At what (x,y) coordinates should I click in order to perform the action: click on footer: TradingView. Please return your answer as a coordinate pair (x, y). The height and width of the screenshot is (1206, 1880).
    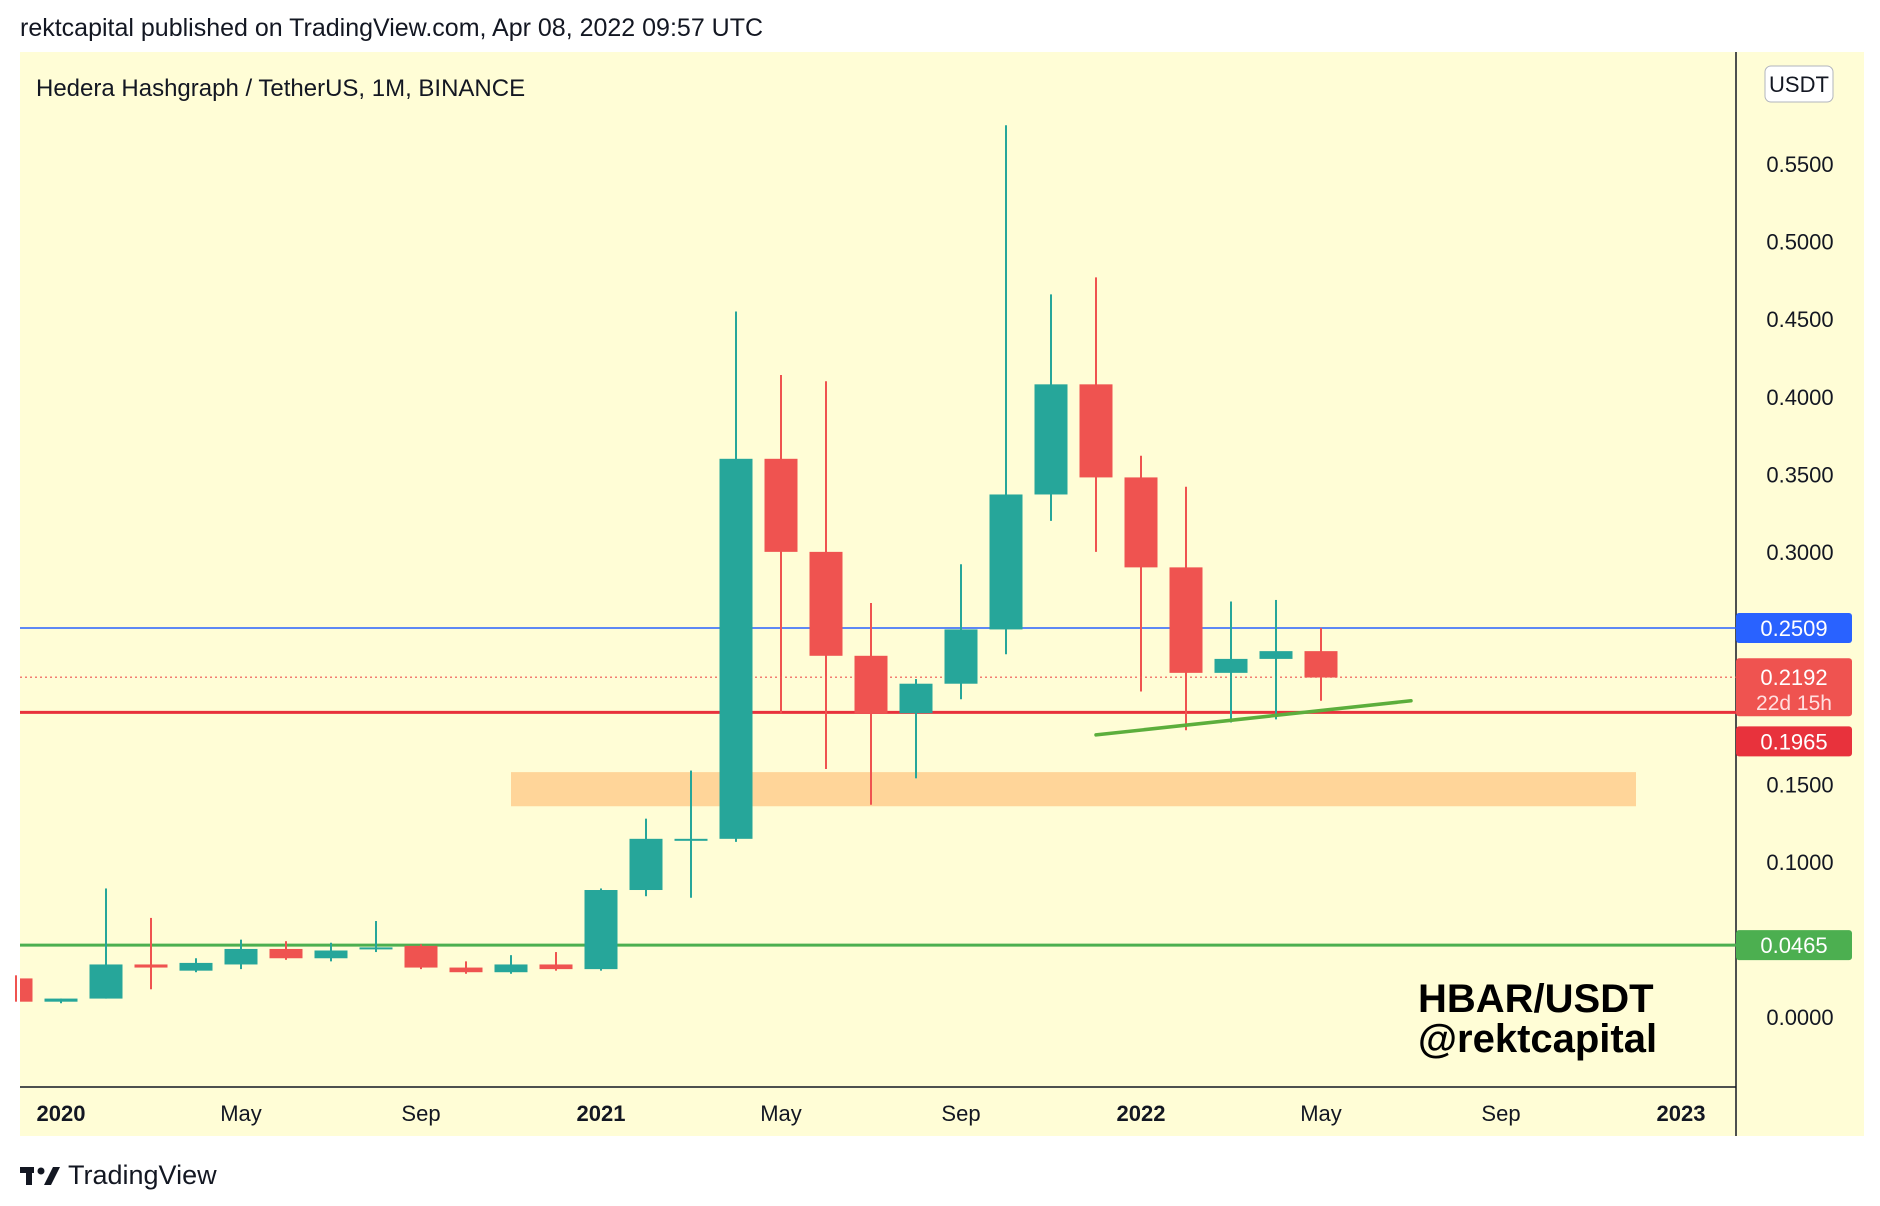
    Looking at the image, I should click on (118, 1175).